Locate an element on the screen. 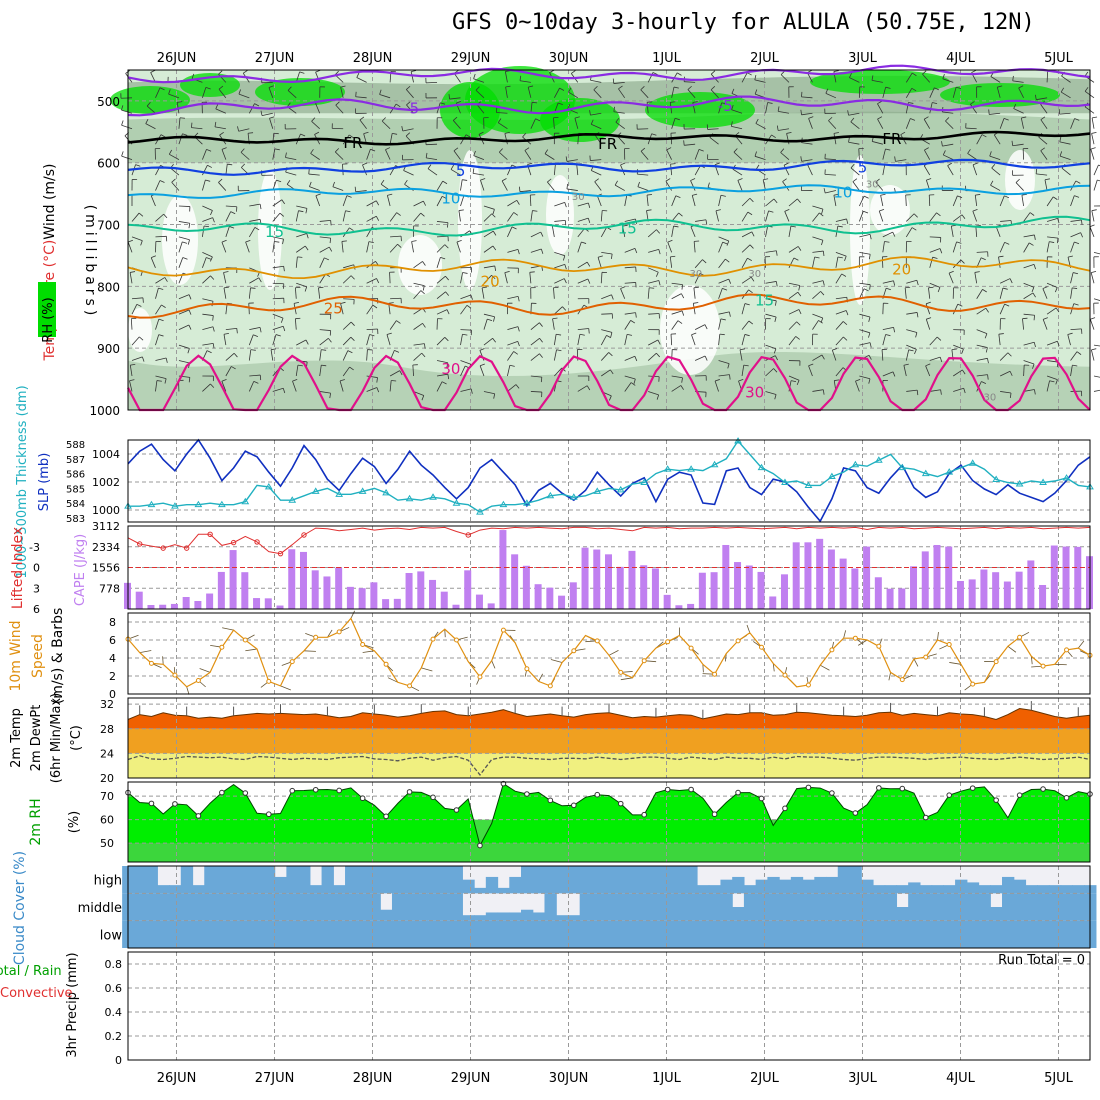 The height and width of the screenshot is (1100, 1100). li-marker is located at coordinates (140, 544).